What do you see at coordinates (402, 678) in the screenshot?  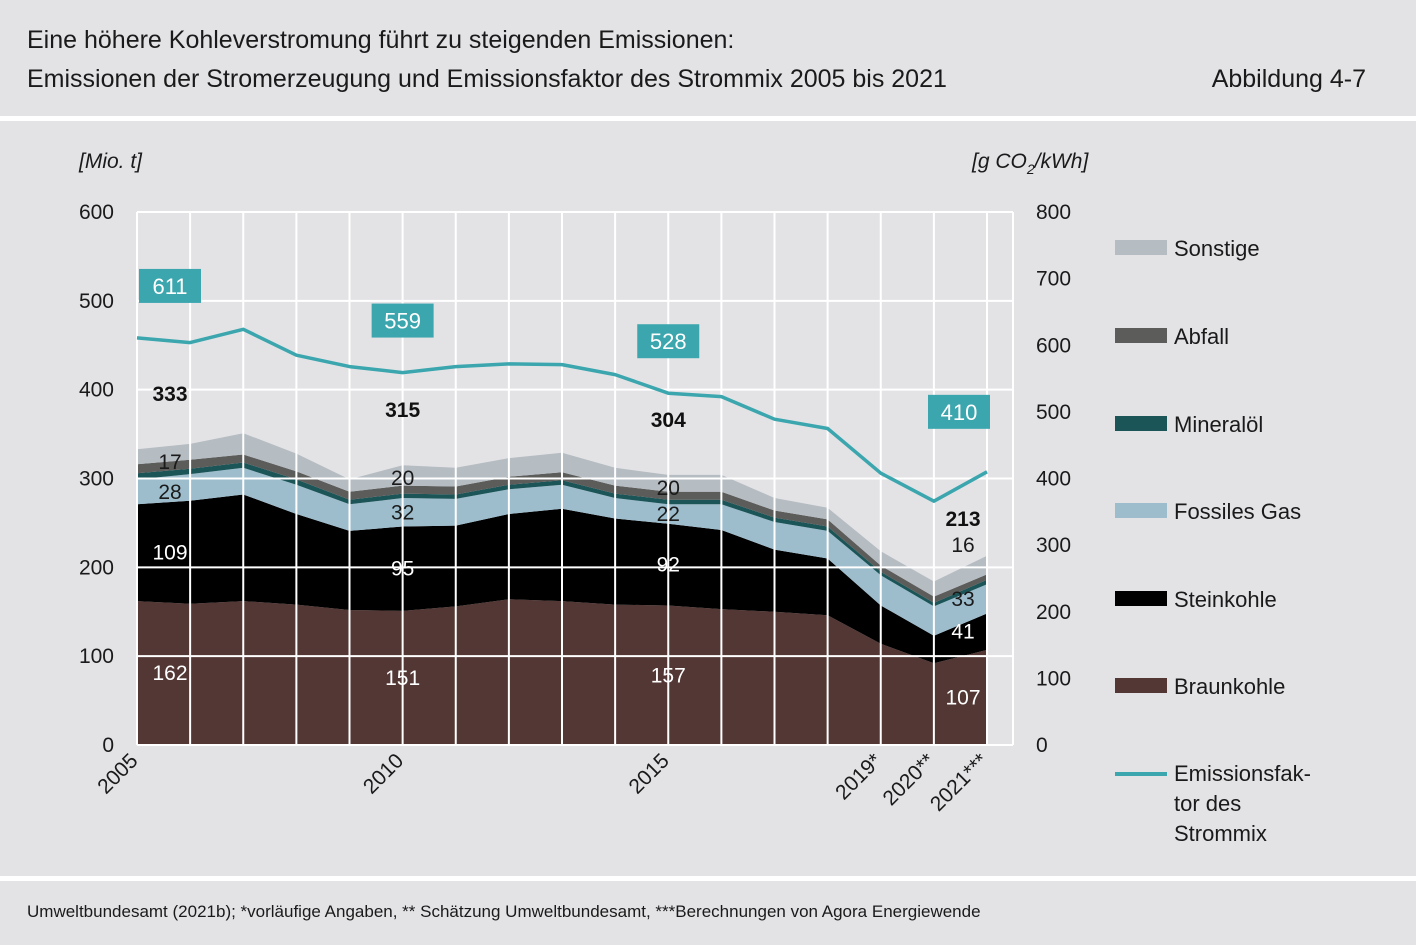 I see `series-value-label: 151` at bounding box center [402, 678].